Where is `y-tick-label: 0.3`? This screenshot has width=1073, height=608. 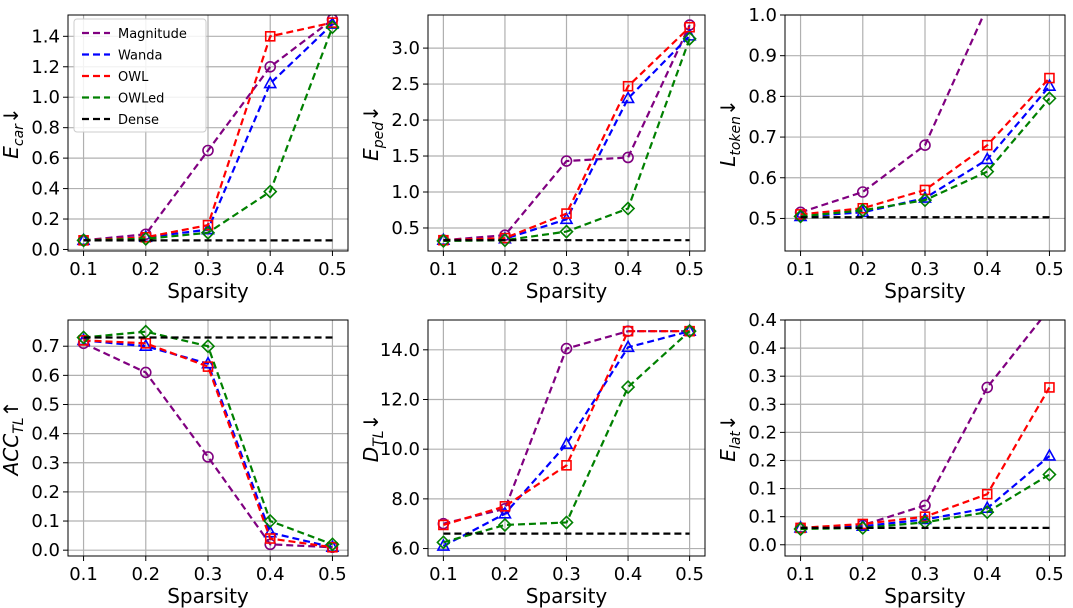
y-tick-label: 0.3 is located at coordinates (762, 404).